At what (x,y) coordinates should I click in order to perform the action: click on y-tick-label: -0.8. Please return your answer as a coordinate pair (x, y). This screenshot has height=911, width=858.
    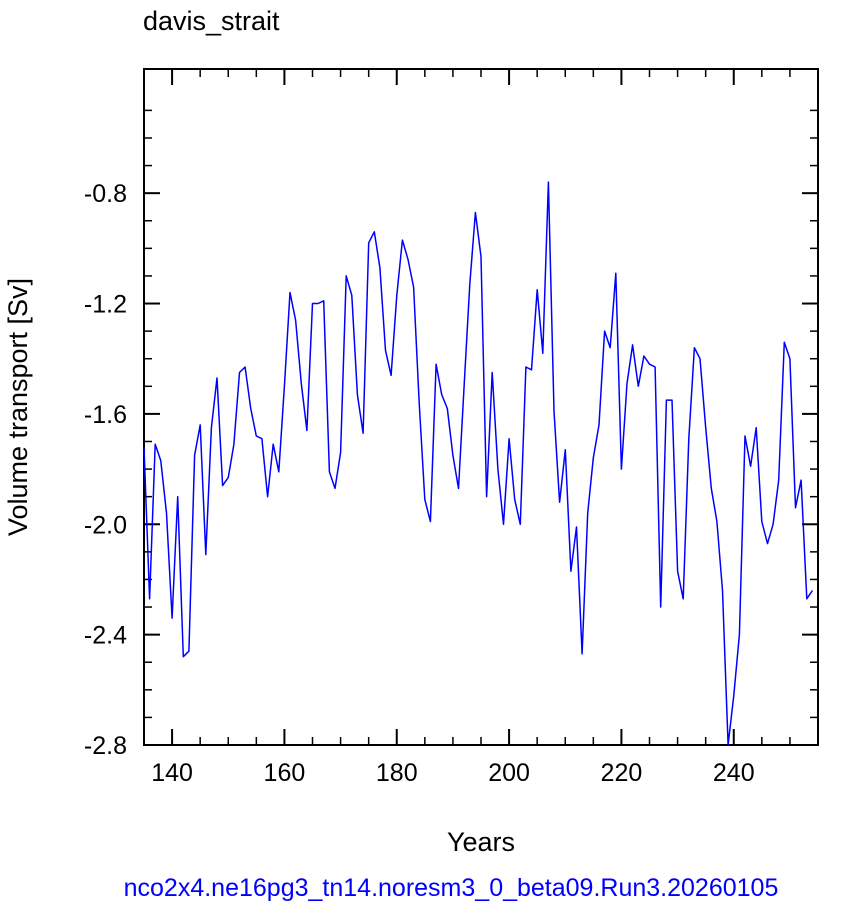
    Looking at the image, I should click on (105, 194).